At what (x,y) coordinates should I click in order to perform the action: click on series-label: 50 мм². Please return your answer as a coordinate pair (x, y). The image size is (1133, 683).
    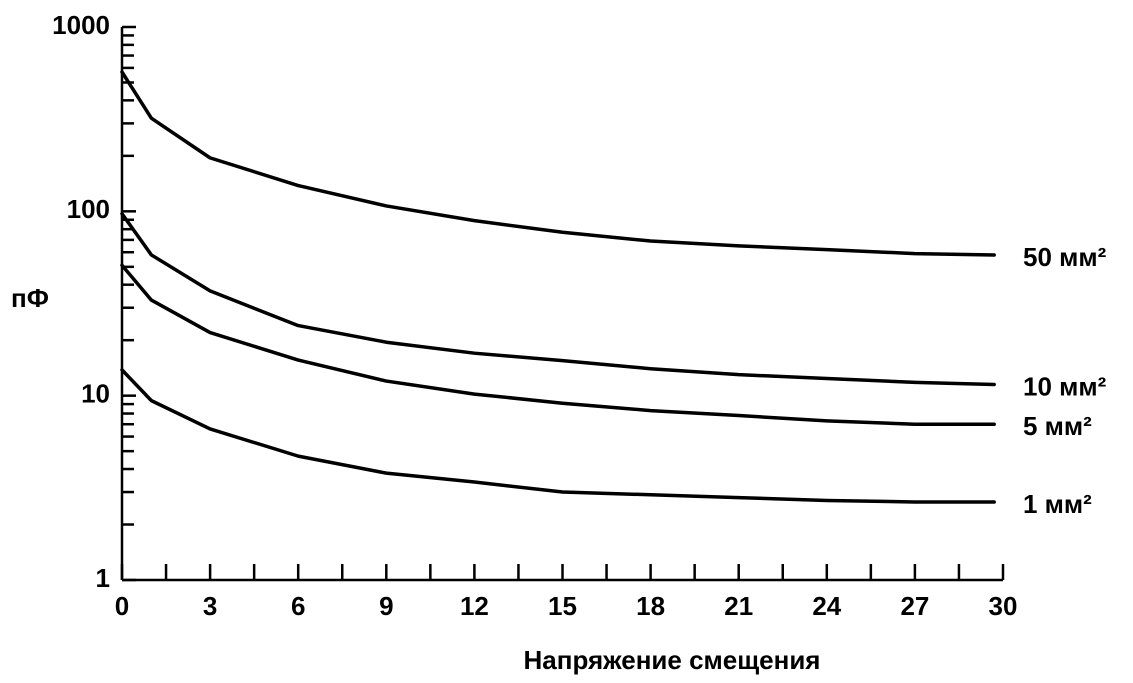
    Looking at the image, I should click on (1065, 257).